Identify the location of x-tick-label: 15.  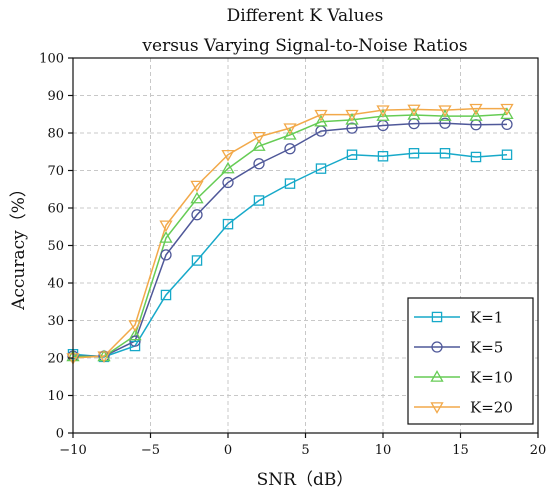
(460, 450).